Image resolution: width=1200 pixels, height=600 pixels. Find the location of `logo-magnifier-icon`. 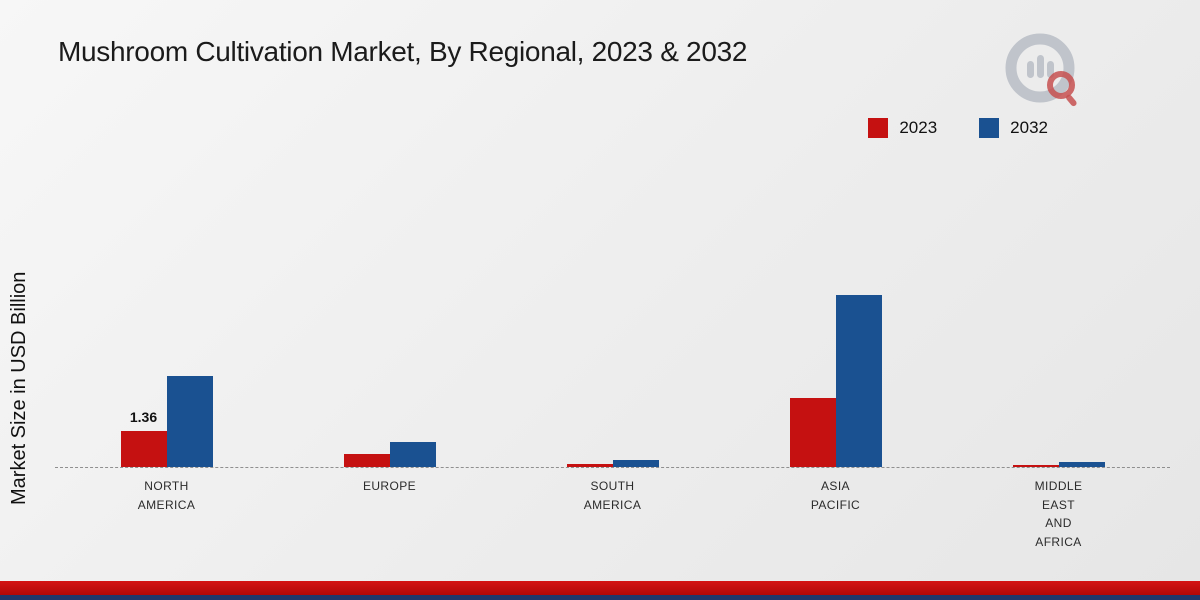

logo-magnifier-icon is located at coordinates (1061, 85).